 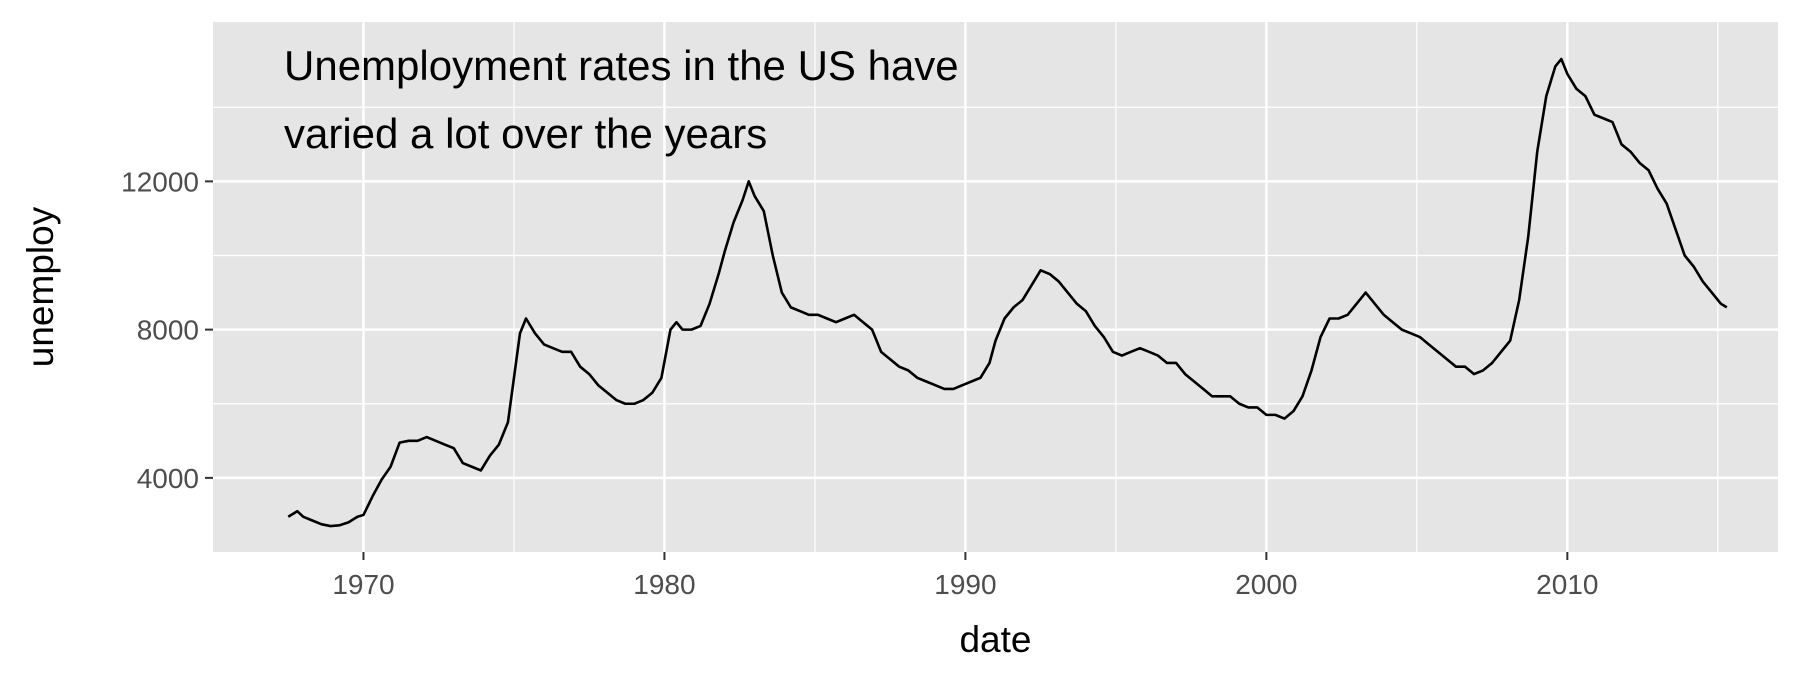 I want to click on y-axis-ticks: 4000 8000 12000, so click(x=167, y=330).